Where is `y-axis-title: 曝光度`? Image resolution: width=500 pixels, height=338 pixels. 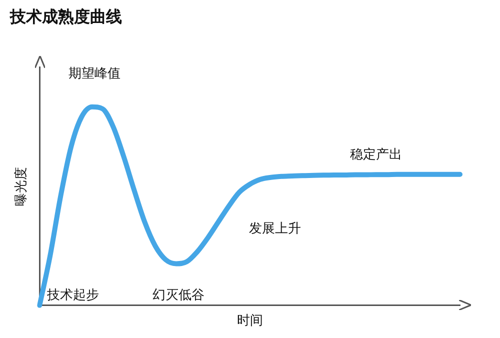 y-axis-title: 曝光度 is located at coordinates (21, 186).